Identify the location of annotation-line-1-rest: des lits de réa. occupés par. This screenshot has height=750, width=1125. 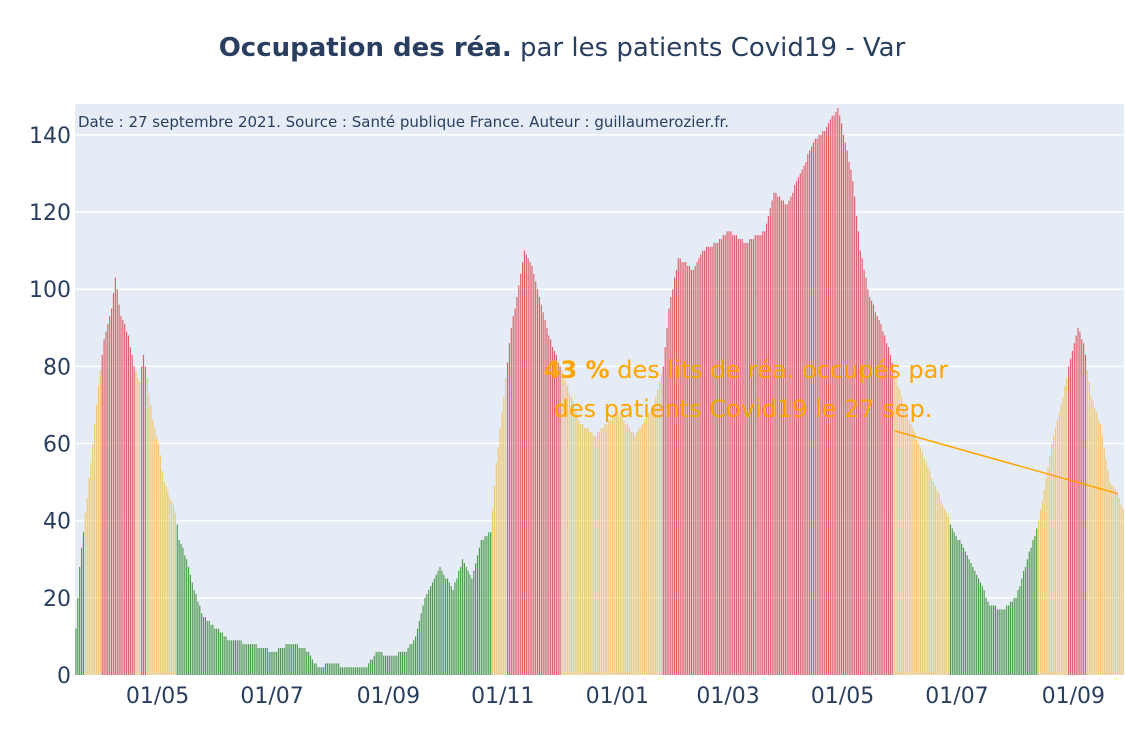
(779, 370).